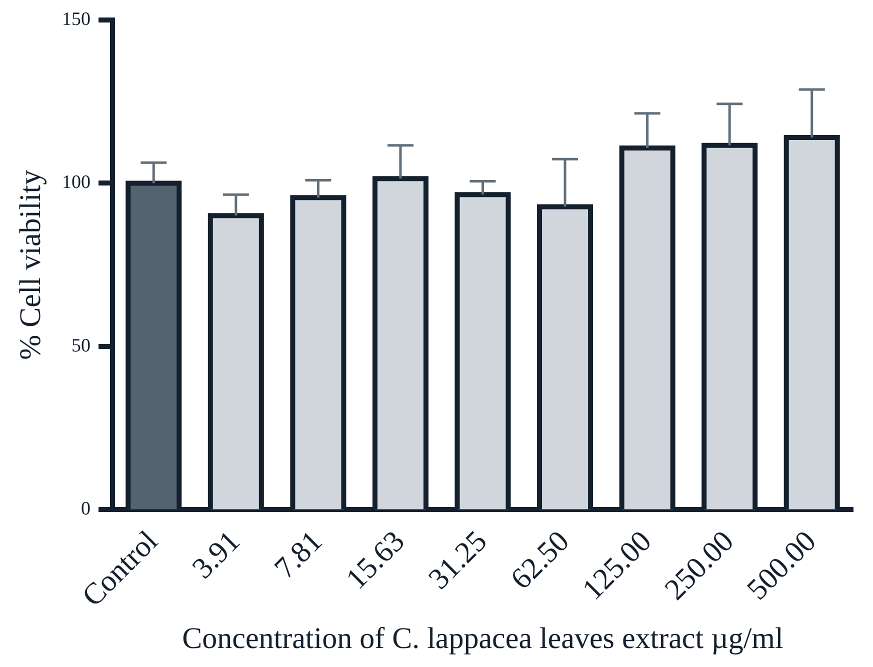 The width and height of the screenshot is (873, 667). What do you see at coordinates (76, 183) in the screenshot?
I see `y-tick-label: 100` at bounding box center [76, 183].